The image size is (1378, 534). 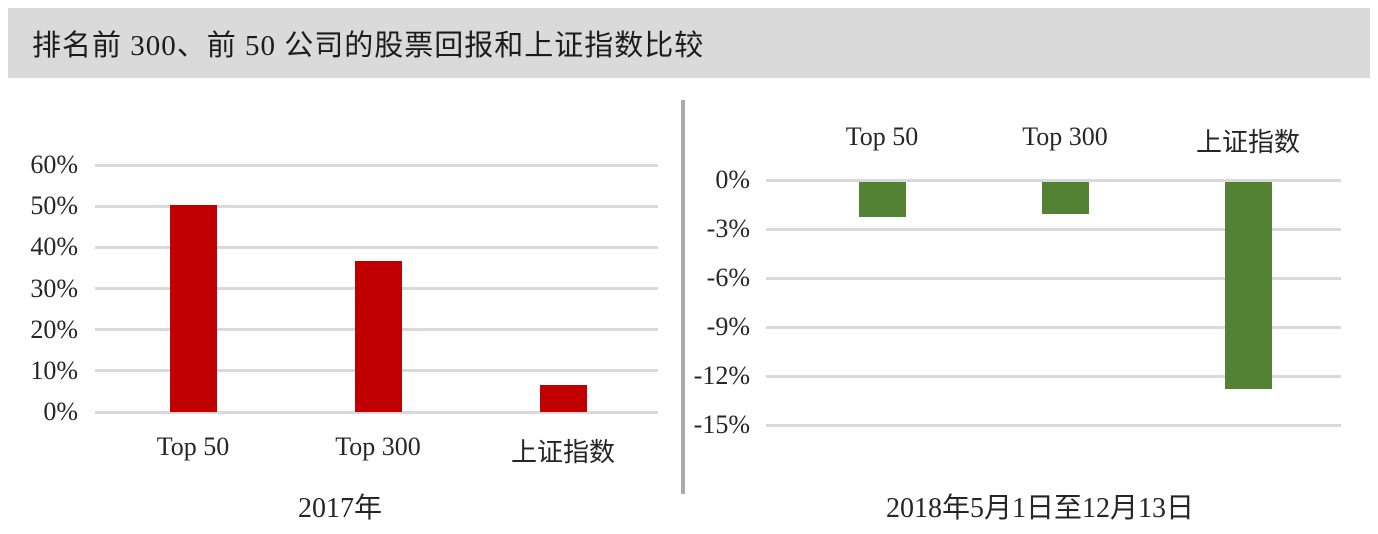 I want to click on right-chart-x-axis-title: 2018年5月1日至12月13日, so click(x=1040, y=508).